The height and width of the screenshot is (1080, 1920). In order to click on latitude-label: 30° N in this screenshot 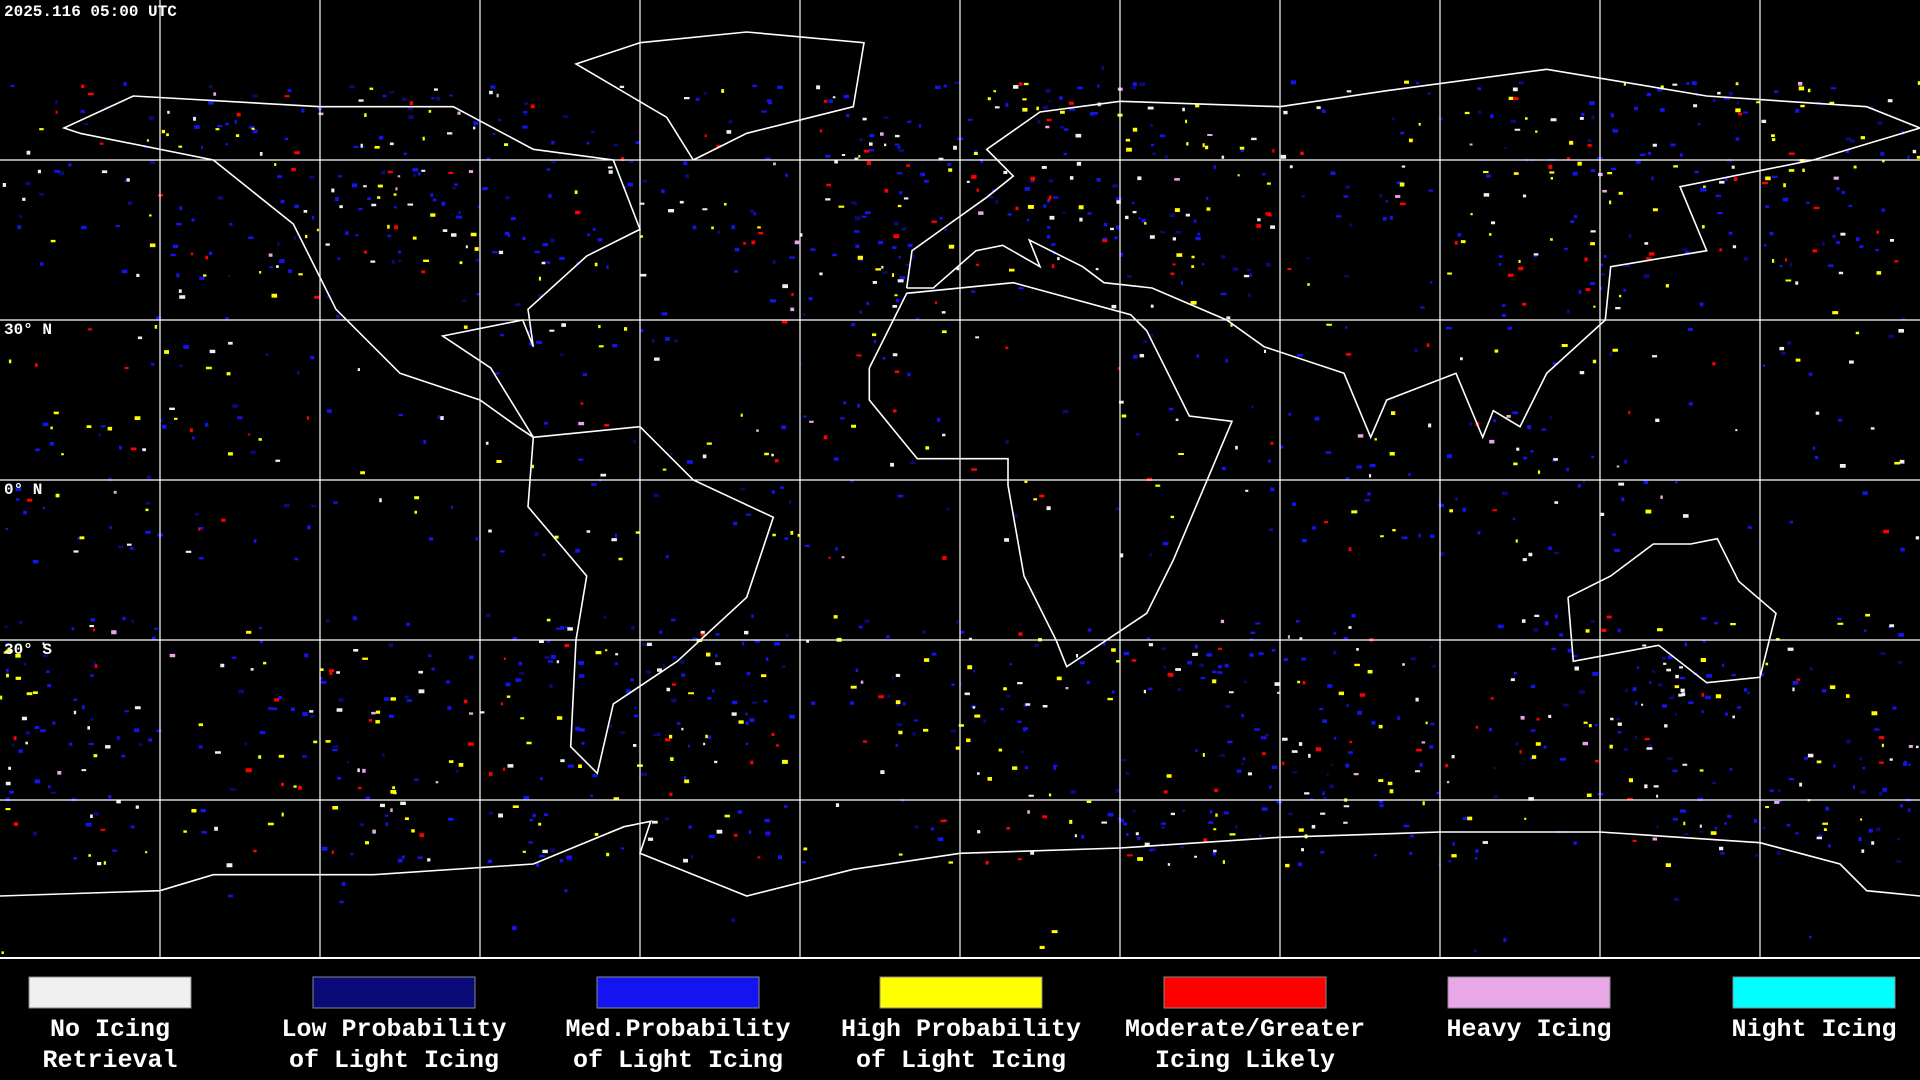, I will do `click(28, 330)`.